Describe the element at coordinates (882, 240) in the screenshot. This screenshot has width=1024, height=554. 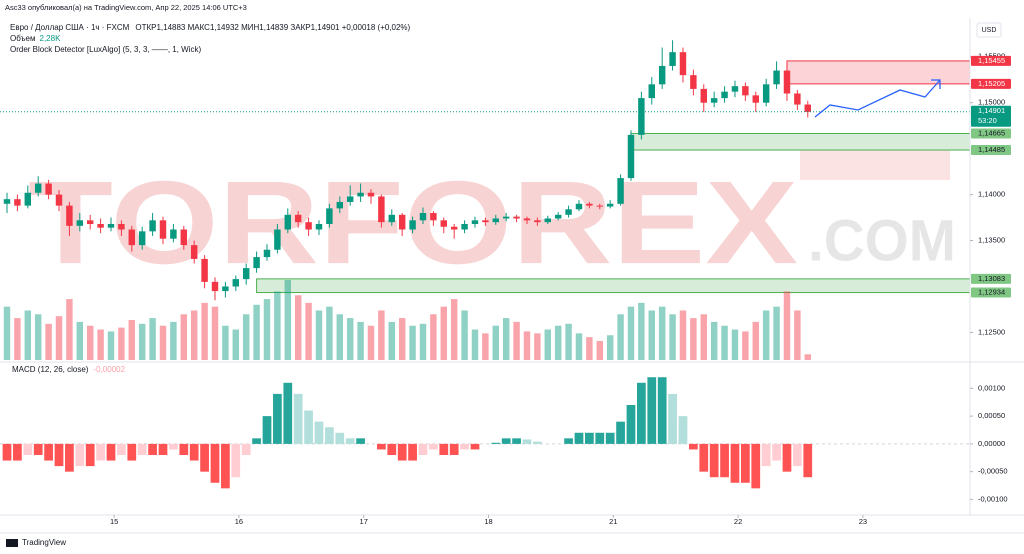
I see `watermark-suffix: .COM` at that location.